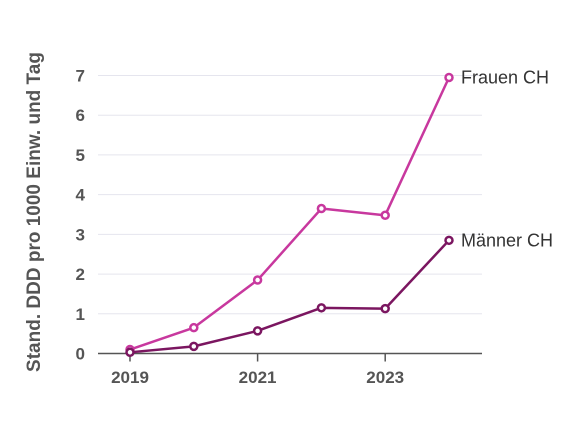 This screenshot has height=428, width=582. Describe the element at coordinates (80, 354) in the screenshot. I see `y-tick-label: 0` at that location.